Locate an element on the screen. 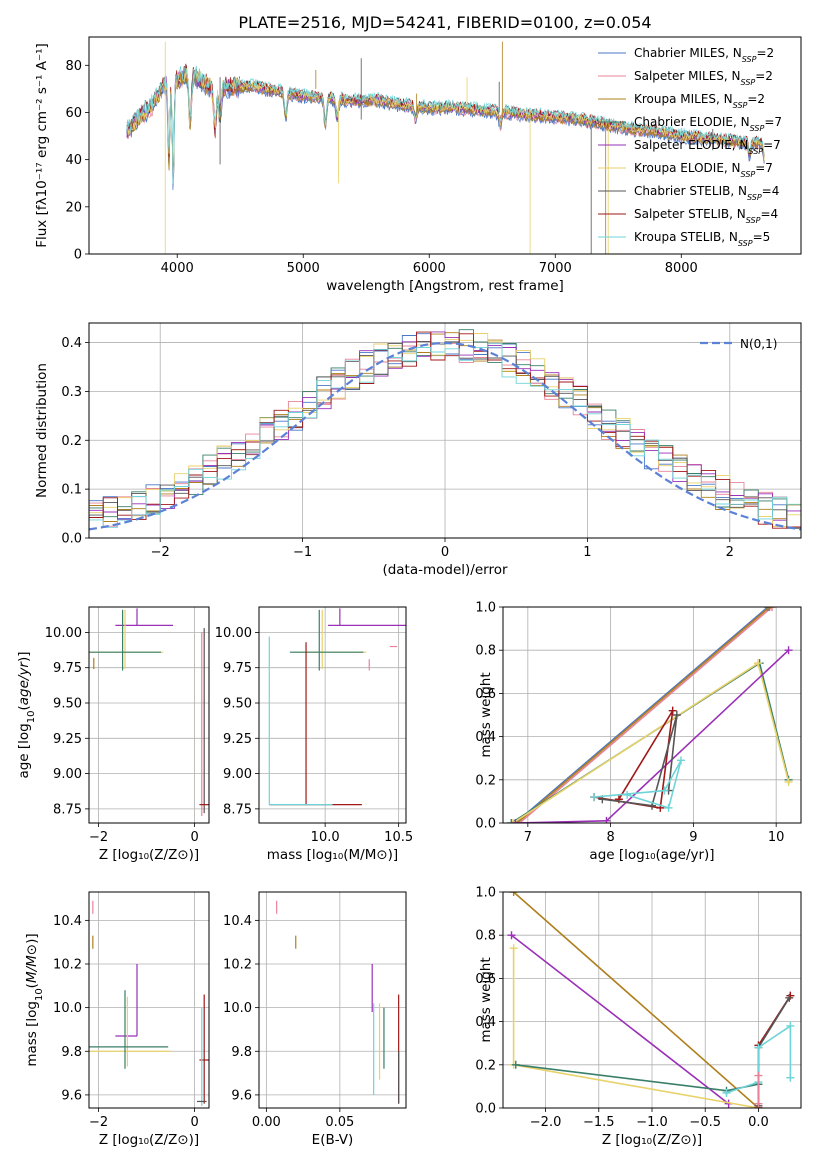  y-tick-label: 0.2 is located at coordinates (485, 1065).